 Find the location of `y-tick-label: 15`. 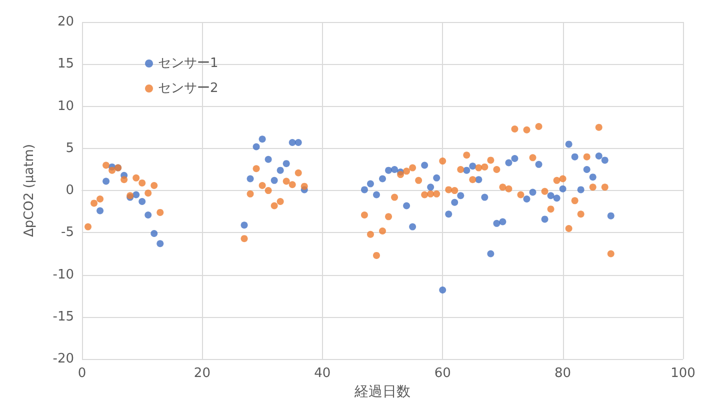

y-tick-label: 15 is located at coordinates (65, 64).